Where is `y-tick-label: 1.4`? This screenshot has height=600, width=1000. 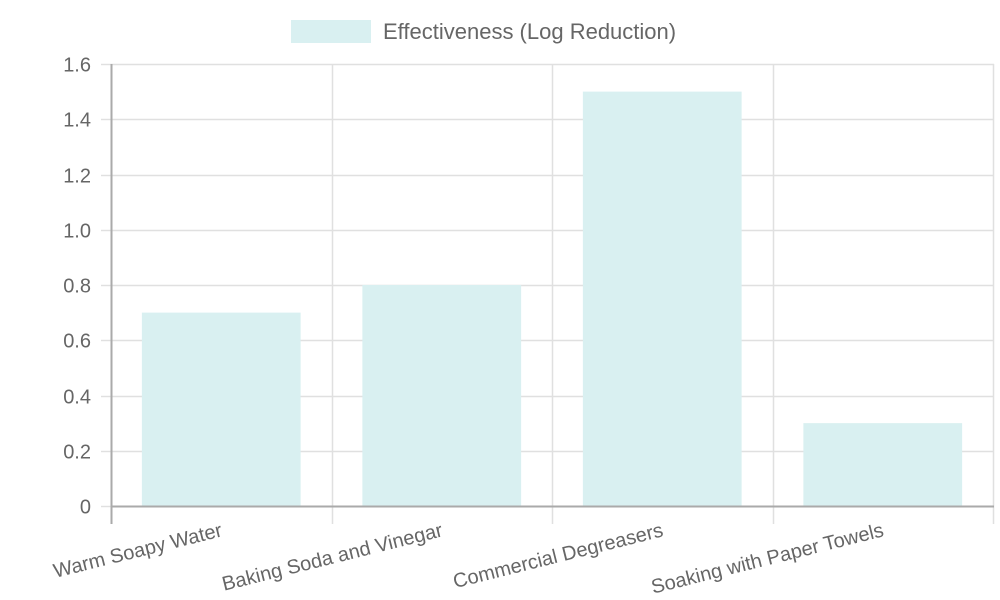
y-tick-label: 1.4 is located at coordinates (77, 121).